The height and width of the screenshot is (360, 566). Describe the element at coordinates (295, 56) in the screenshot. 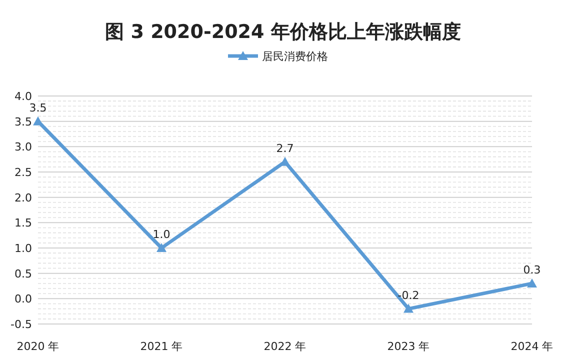

I see `legend-label: 居民消费价格` at that location.